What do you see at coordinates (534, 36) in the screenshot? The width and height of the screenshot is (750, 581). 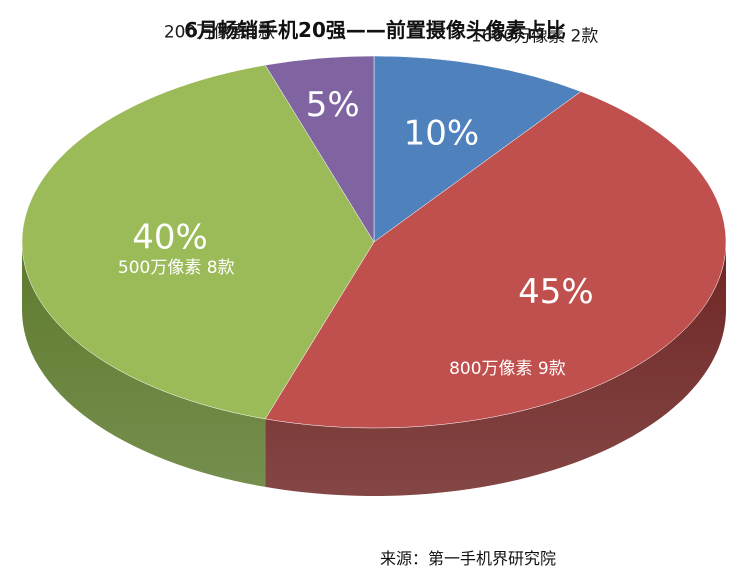 I see `category-label-0: 1600万像素 2款` at bounding box center [534, 36].